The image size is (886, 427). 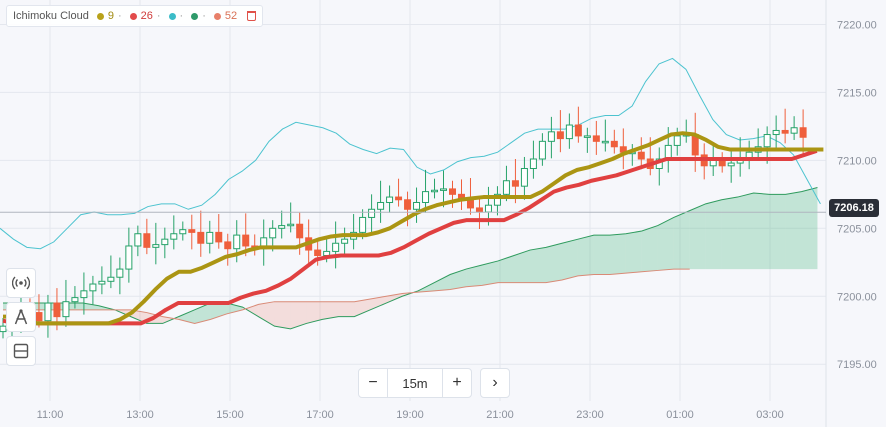 What do you see at coordinates (857, 297) in the screenshot?
I see `y-tick-label: 7200.00` at bounding box center [857, 297].